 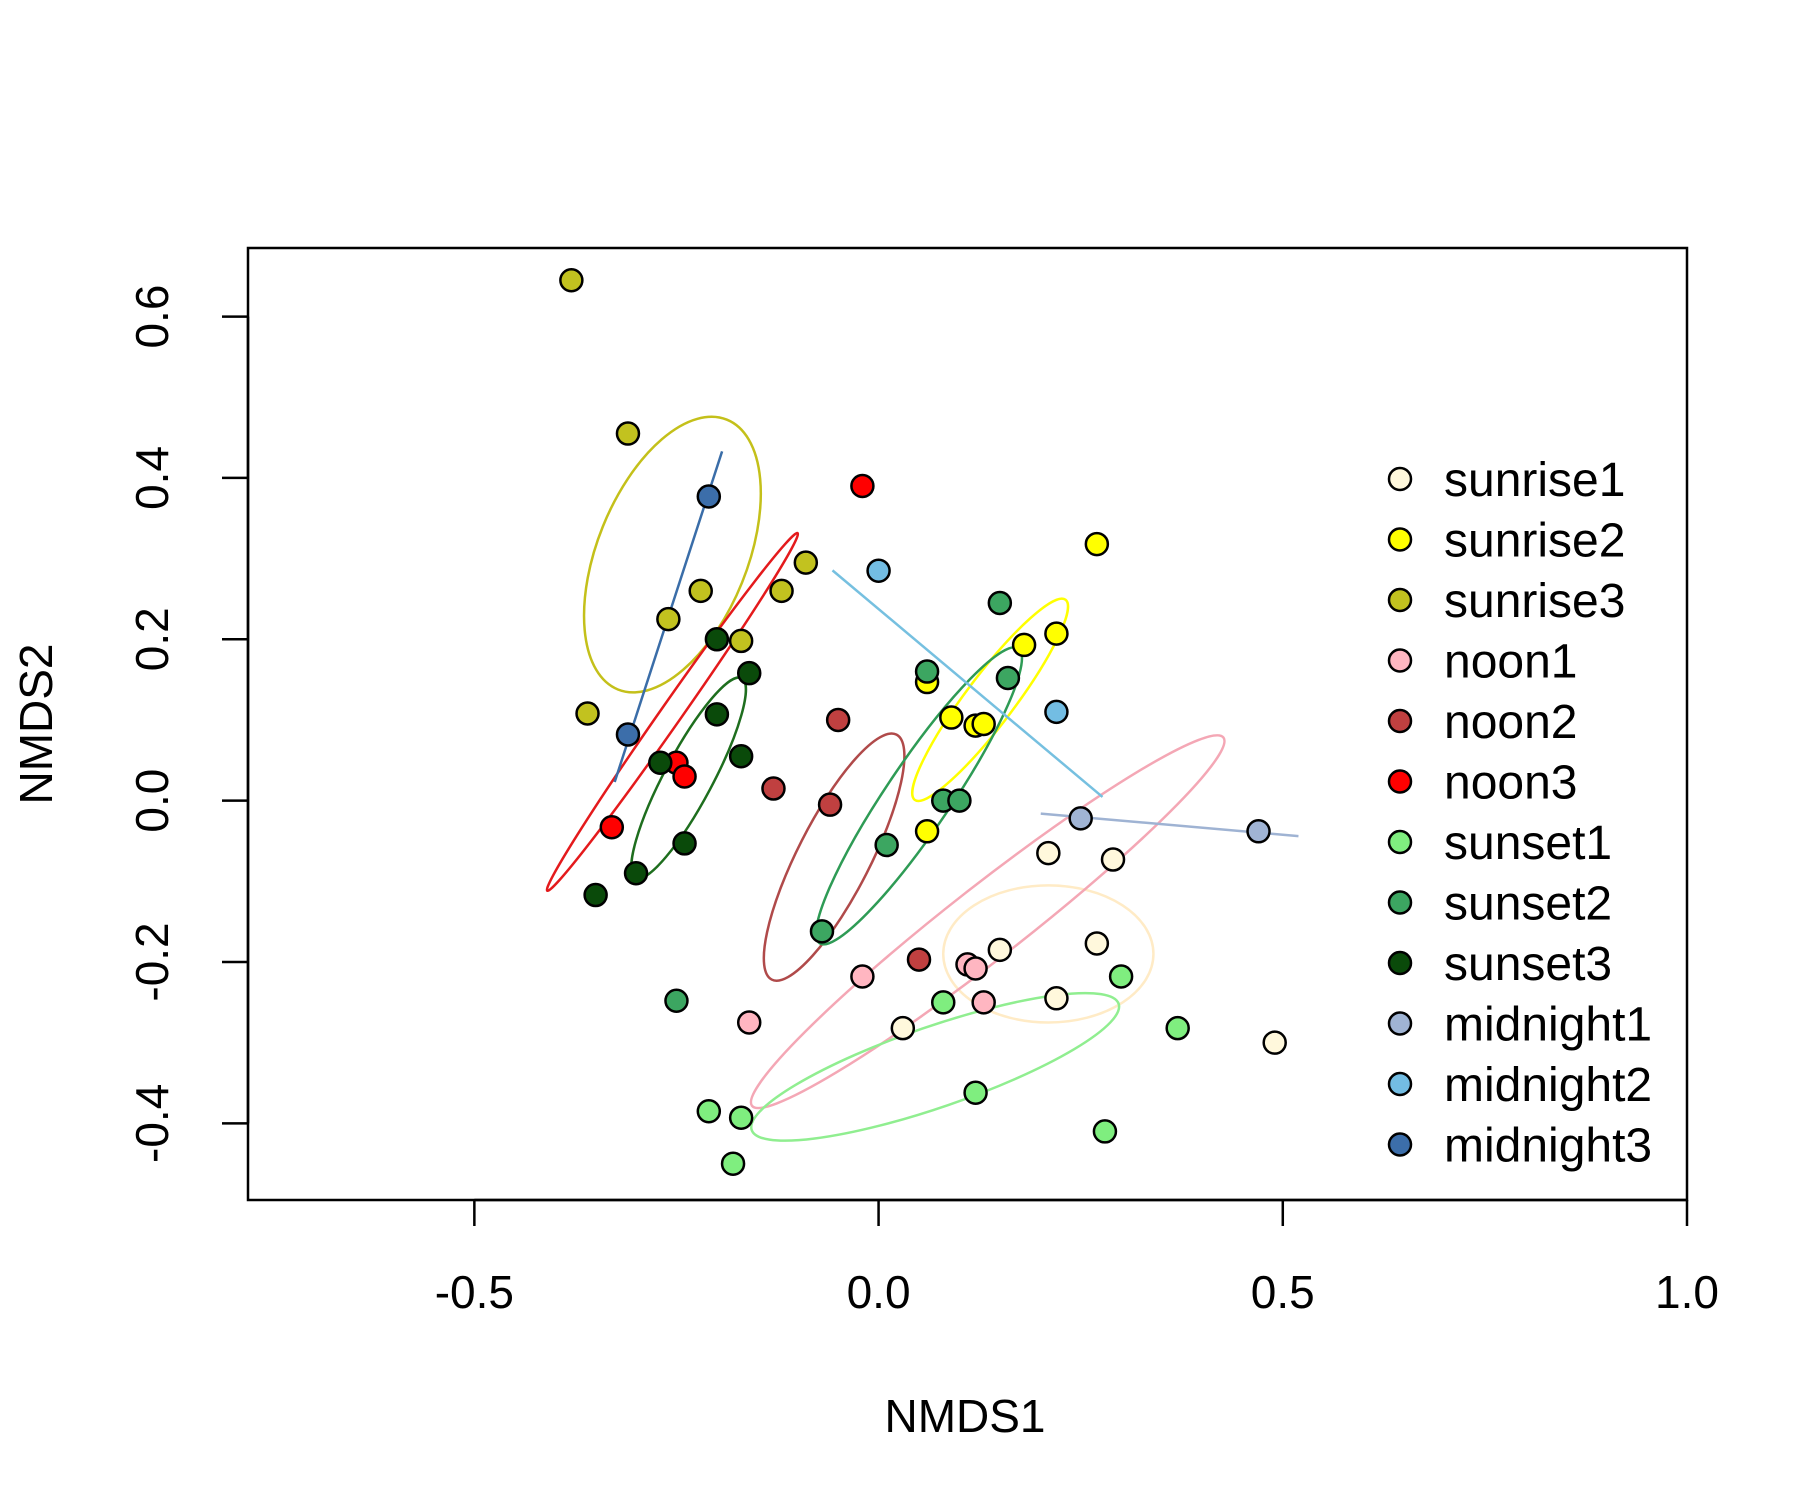 What do you see at coordinates (1510, 783) in the screenshot?
I see `legend-label: noon3` at bounding box center [1510, 783].